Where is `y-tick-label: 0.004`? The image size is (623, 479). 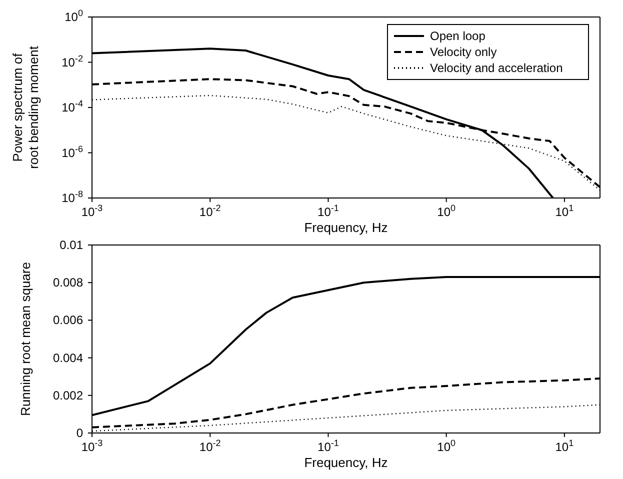 y-tick-label: 0.004 is located at coordinates (68, 357).